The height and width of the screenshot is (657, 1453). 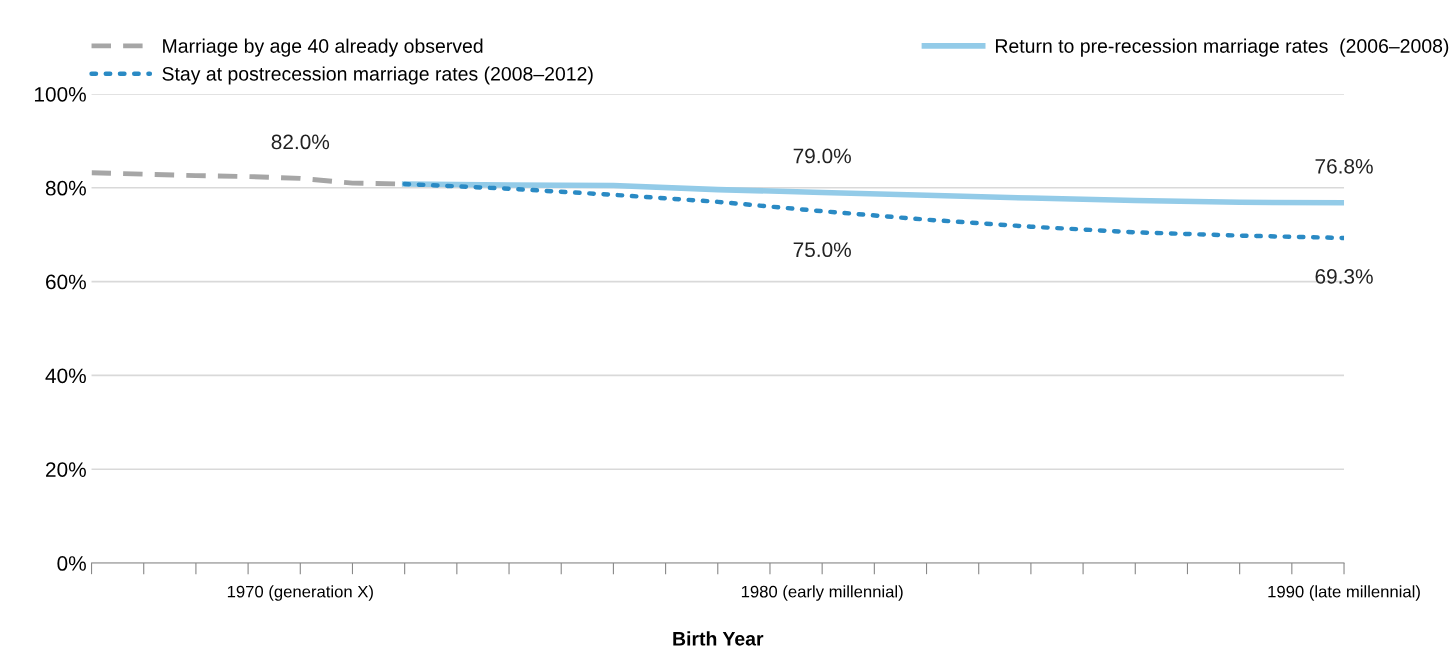 I want to click on legend-label: Return to pre-recession marriage rates (2006–2008), so click(x=1222, y=47).